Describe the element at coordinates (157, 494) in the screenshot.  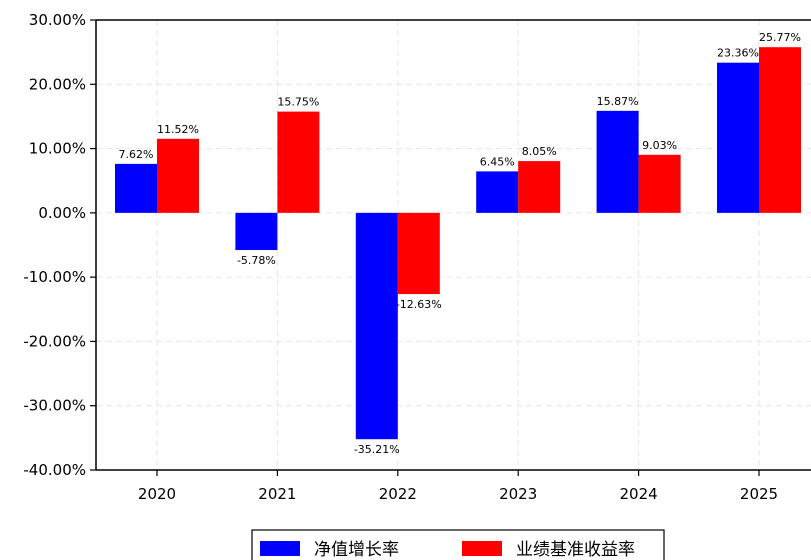
I see `x-tick-label: 2020` at that location.